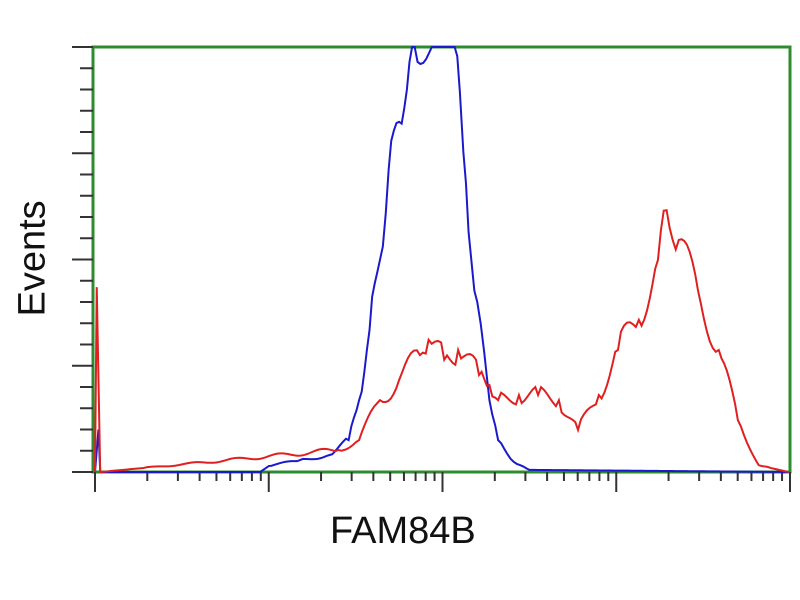  Describe the element at coordinates (32, 258) in the screenshot. I see `y-axis-label: Events` at that location.